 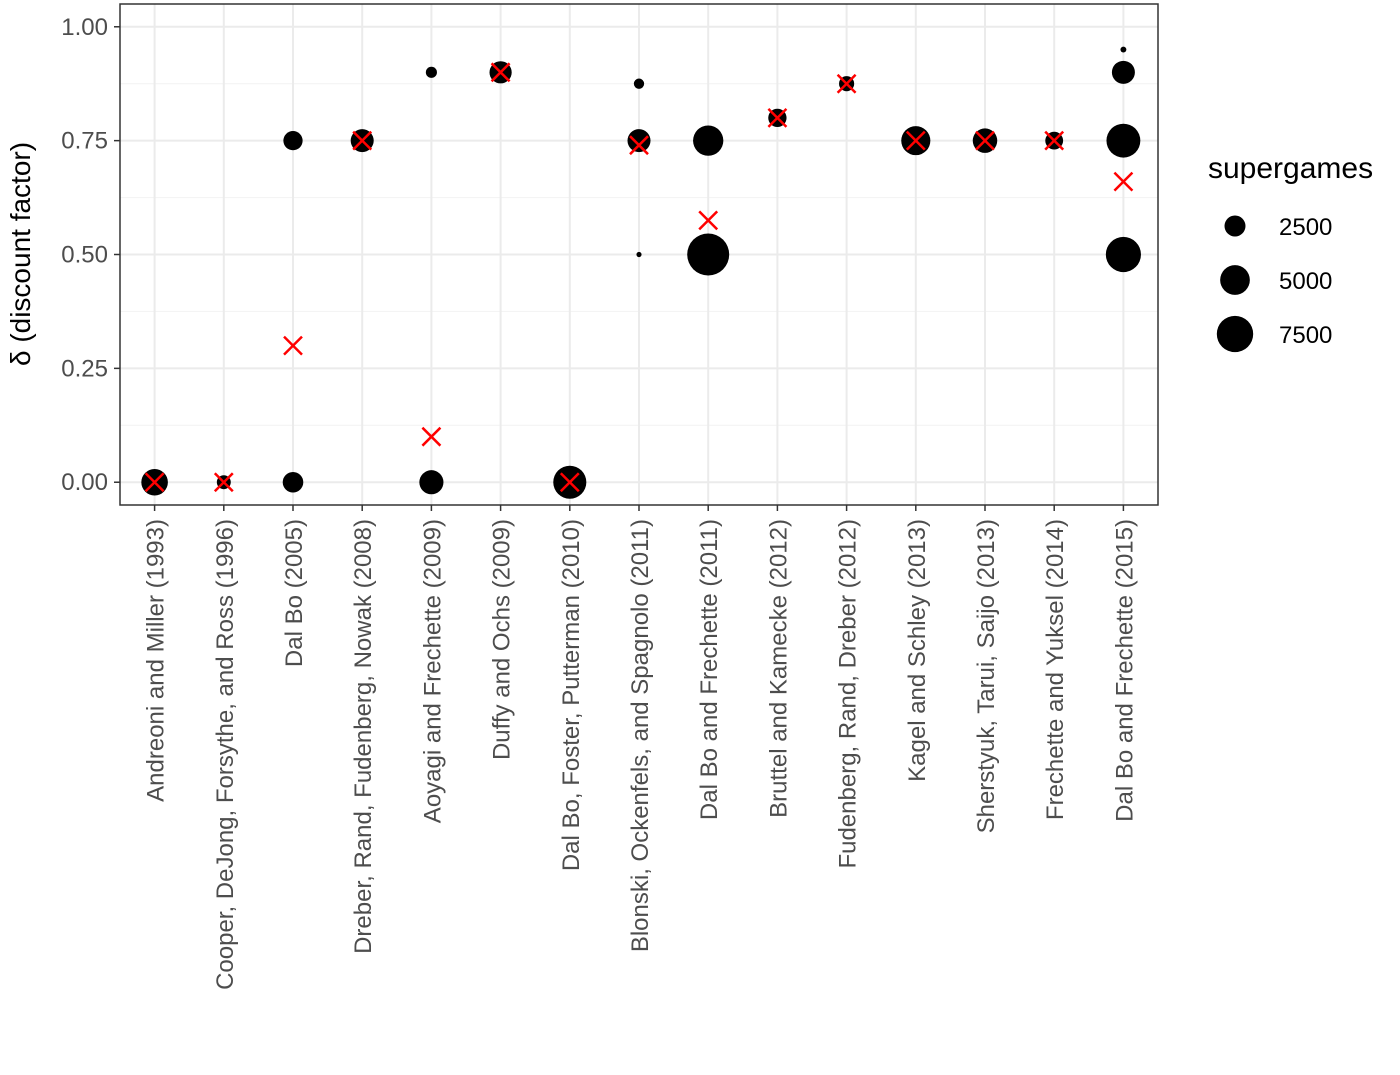 I want to click on x-tick-label: Aoyagi and Frechette (2009), so click(x=432, y=671).